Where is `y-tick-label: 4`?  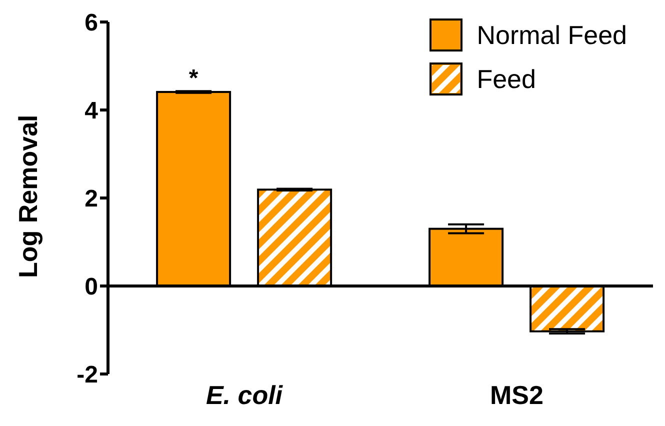 y-tick-label: 4 is located at coordinates (91, 111).